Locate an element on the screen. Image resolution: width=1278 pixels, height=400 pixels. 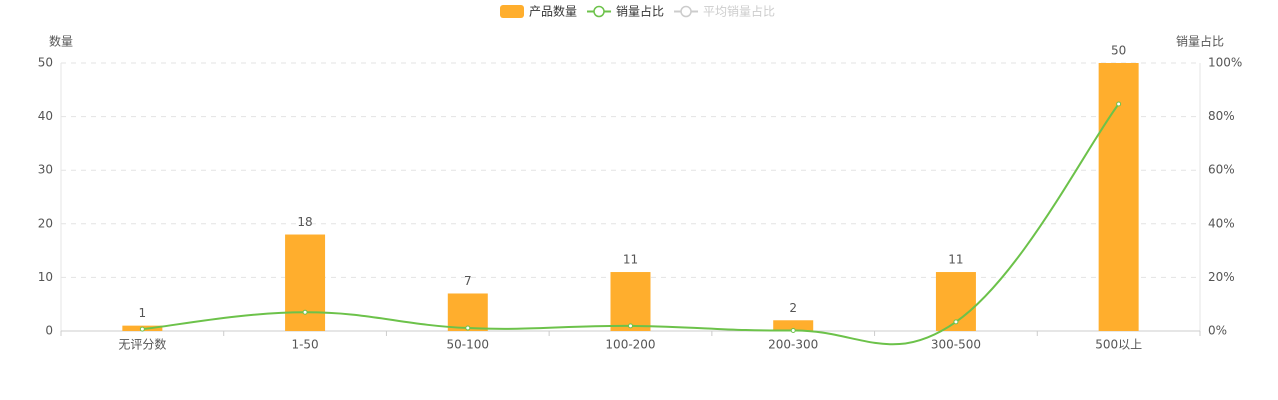
legend-label: 平均销量占比 is located at coordinates (739, 11).